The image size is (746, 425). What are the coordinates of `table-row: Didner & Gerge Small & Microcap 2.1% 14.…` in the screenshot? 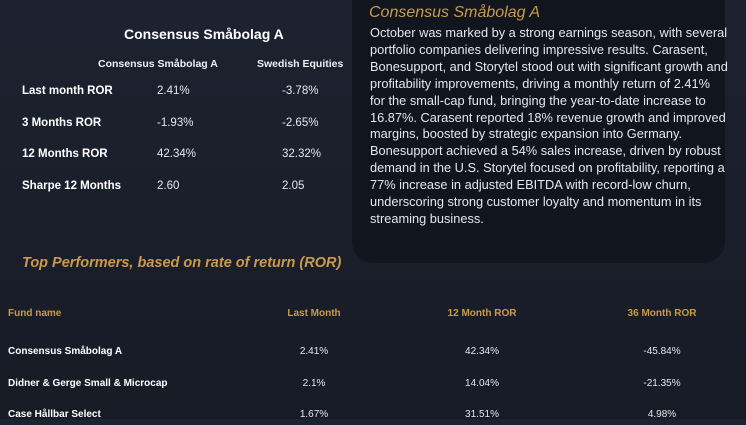 It's located at (373, 386).